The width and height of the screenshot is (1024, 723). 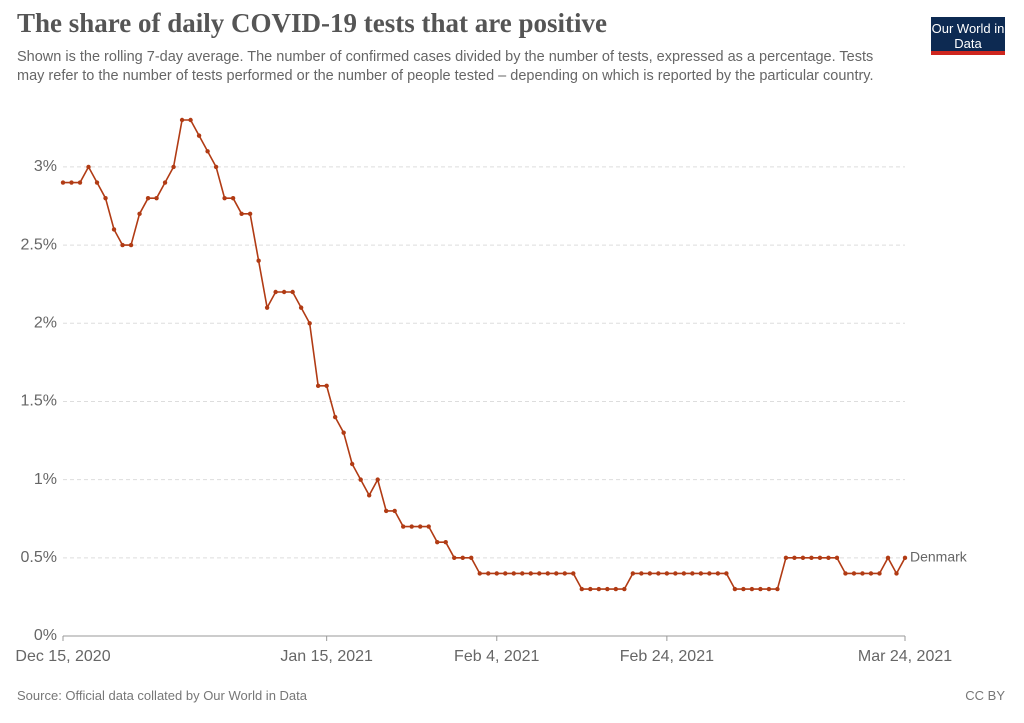 I want to click on x-tick-label: Jan 15, 2021, so click(x=326, y=656).